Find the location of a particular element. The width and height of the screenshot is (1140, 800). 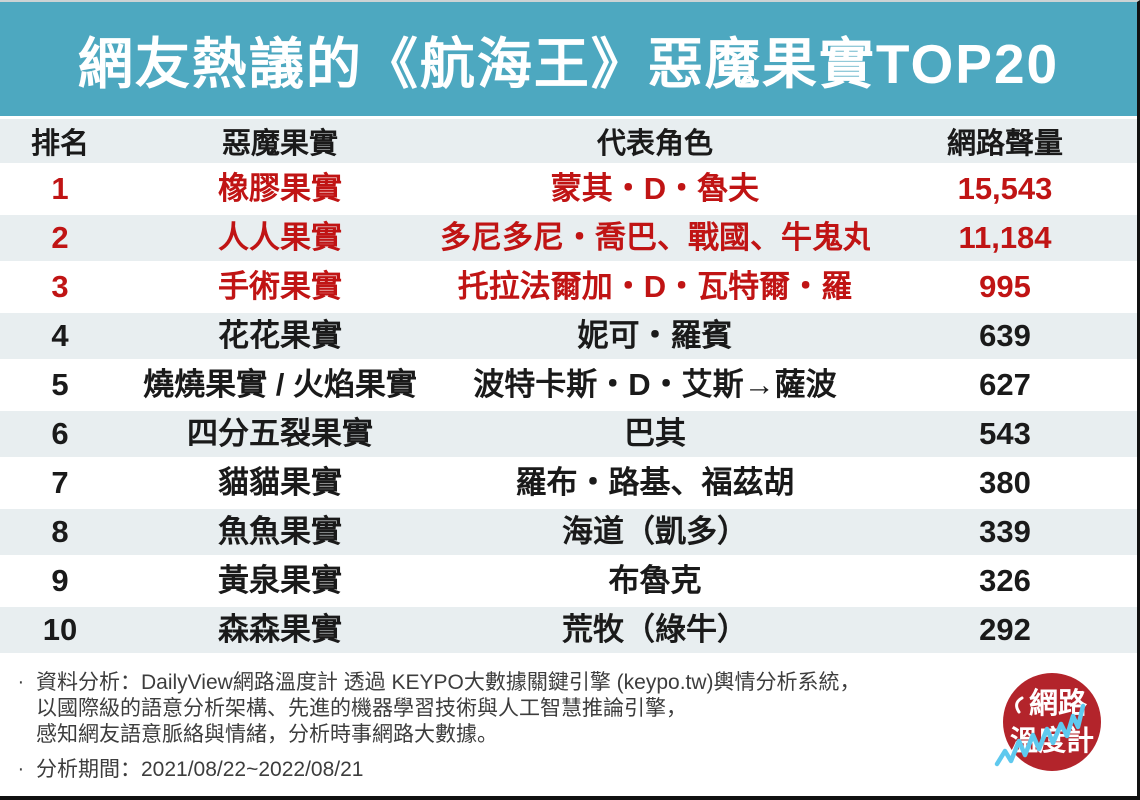

table-row: 5 燒燒果實 / 火焰果實 波特卡斯・D・艾斯→薩波 627 is located at coordinates (568, 385).